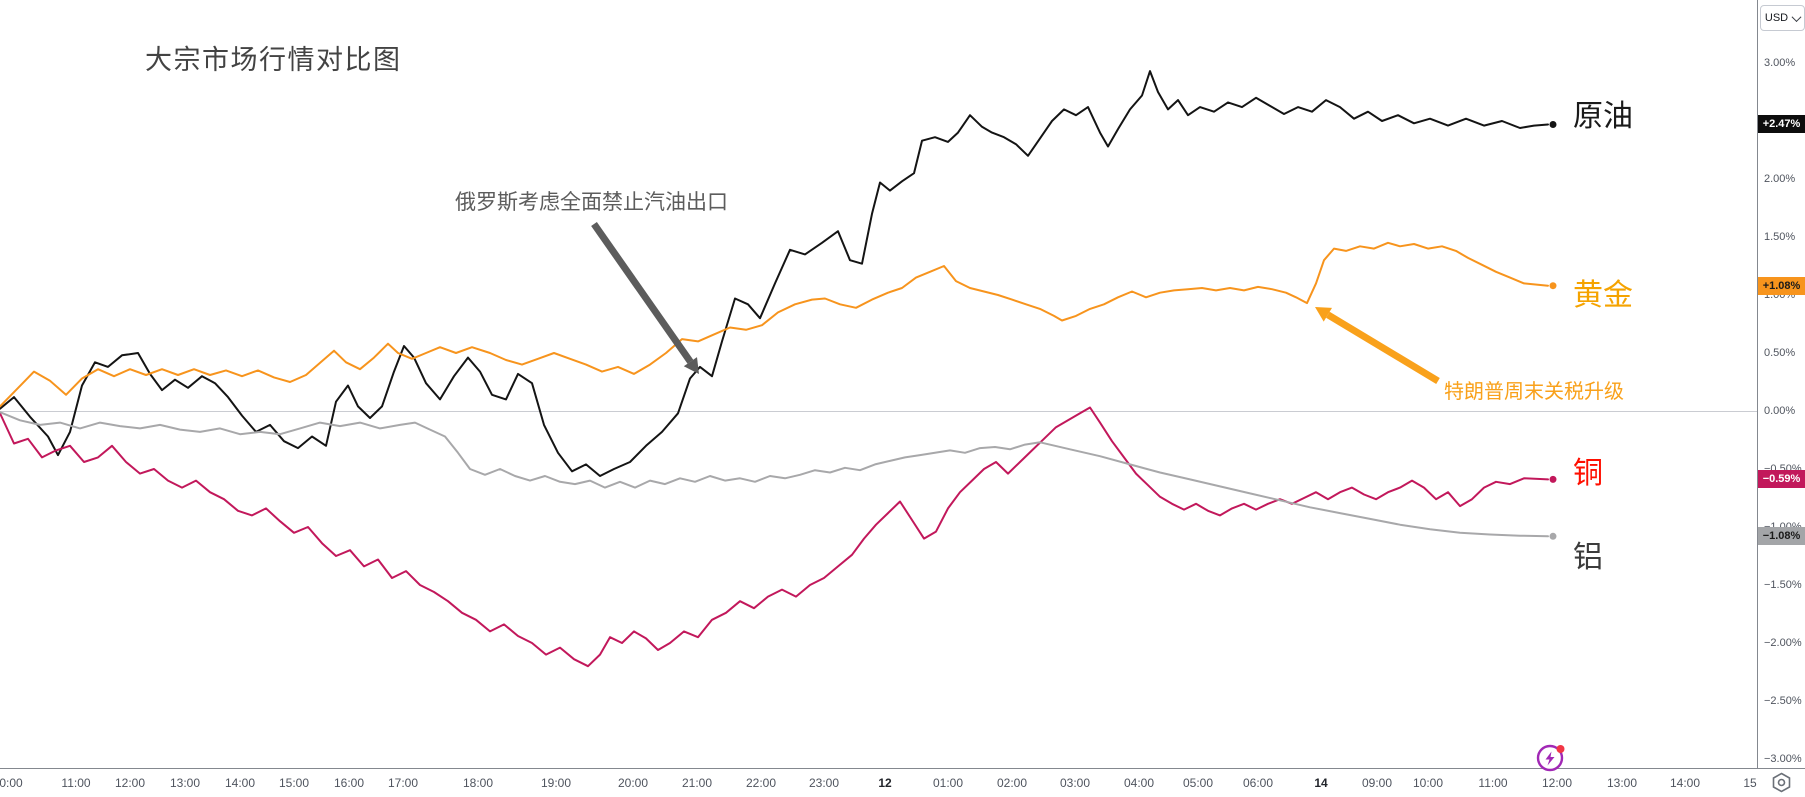  Describe the element at coordinates (1139, 783) in the screenshot. I see `x-tick-label: 04:00` at that location.